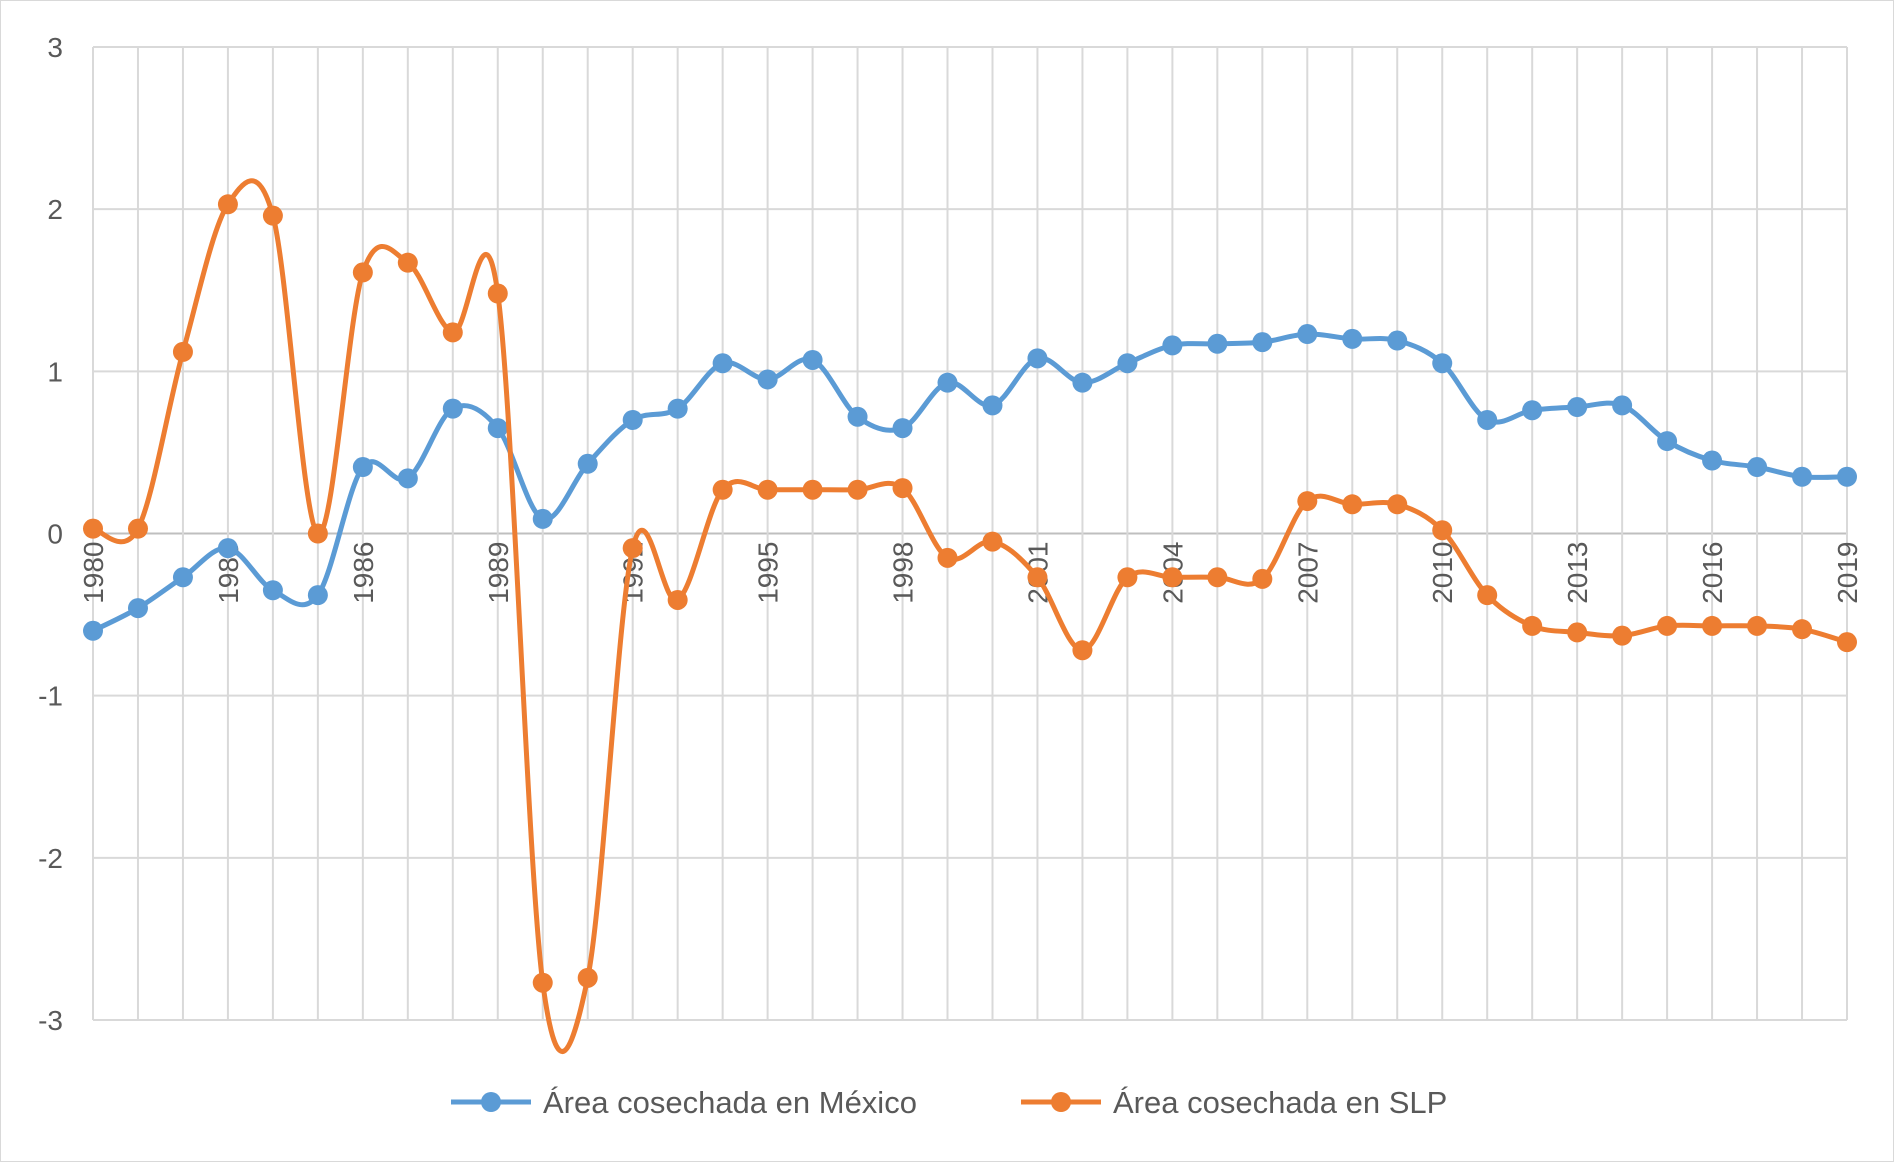 The width and height of the screenshot is (1894, 1162). I want to click on y-tick-label: -1, so click(50, 696).